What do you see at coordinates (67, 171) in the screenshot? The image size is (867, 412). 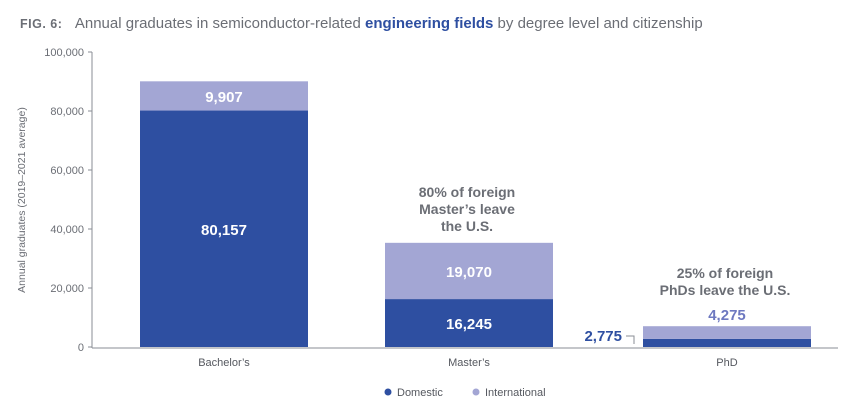 I see `y-tick-label: 60,000` at bounding box center [67, 171].